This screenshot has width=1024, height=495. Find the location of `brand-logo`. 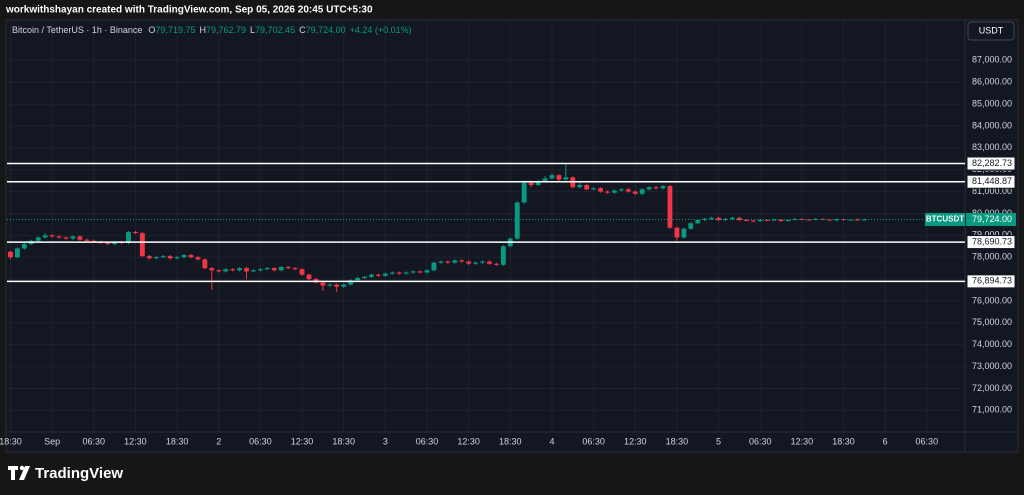

brand-logo is located at coordinates (19, 472).